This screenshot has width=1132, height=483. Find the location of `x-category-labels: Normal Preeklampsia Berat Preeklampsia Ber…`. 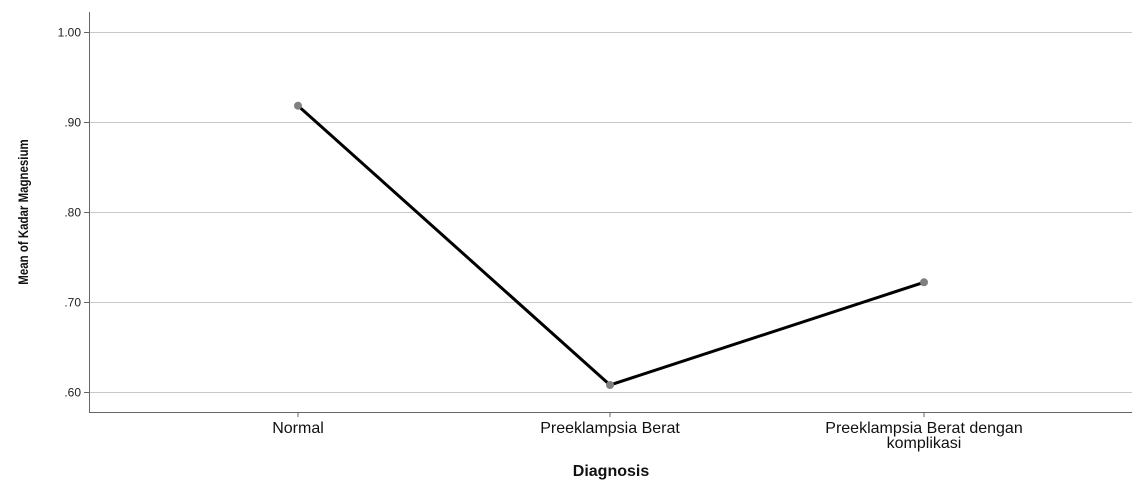

x-category-labels: Normal Preeklampsia Berat Preeklampsia Ber… is located at coordinates (647, 436).